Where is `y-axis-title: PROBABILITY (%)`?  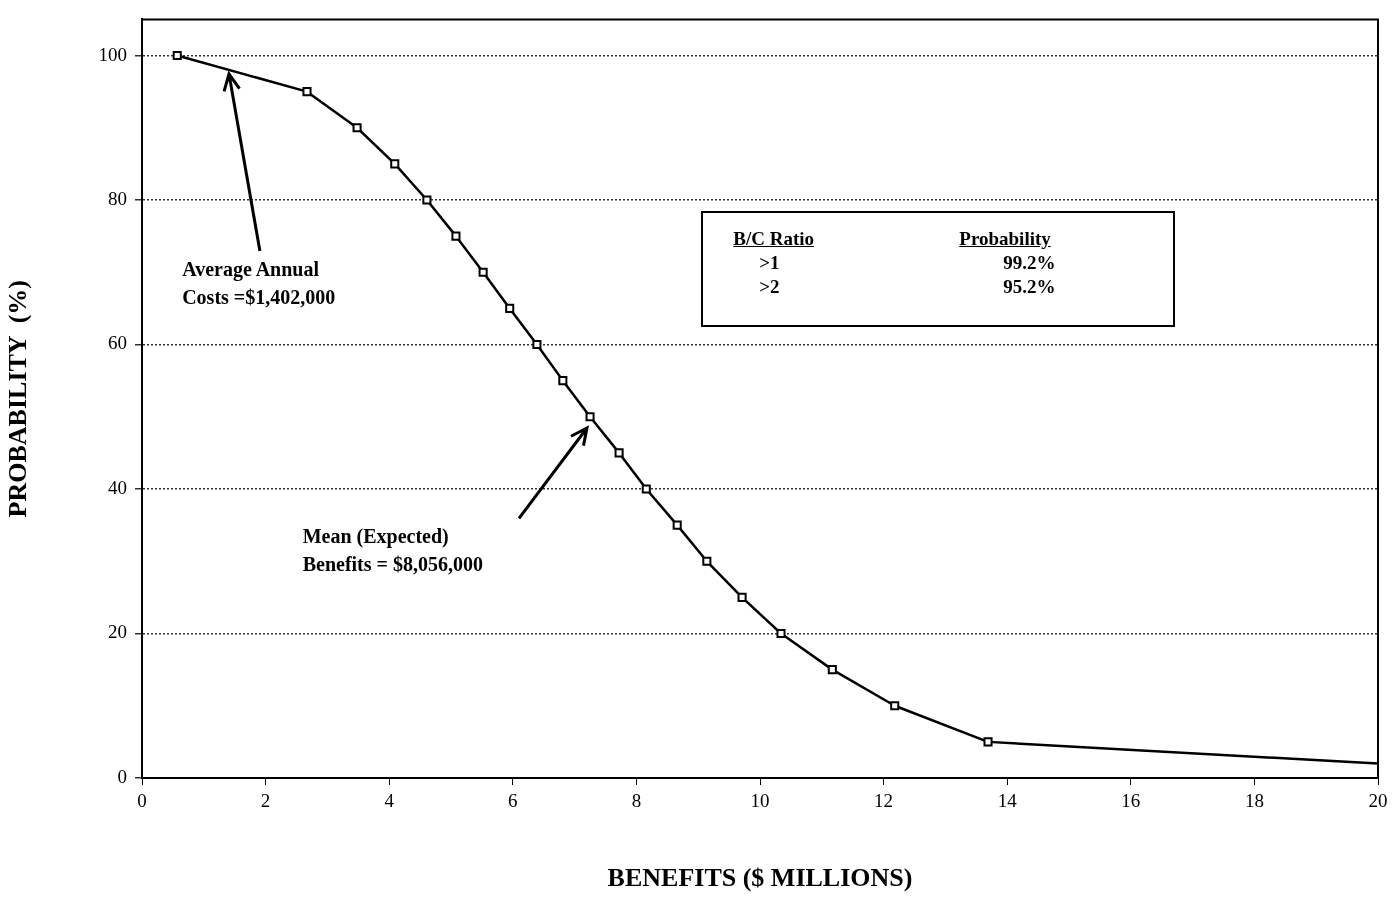 y-axis-title: PROBABILITY (%) is located at coordinates (18, 399).